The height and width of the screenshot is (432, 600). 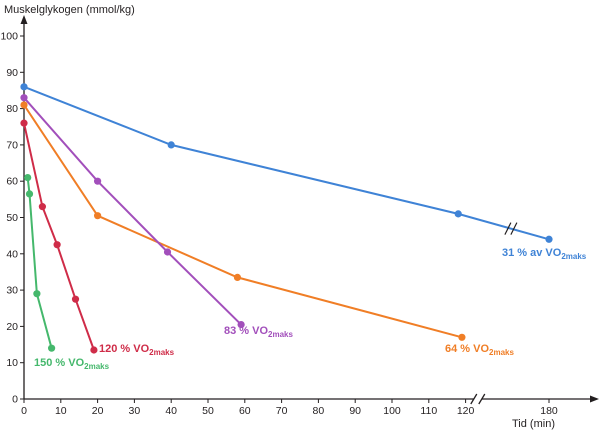 I want to click on y-tick-label: 60, so click(x=12, y=182).